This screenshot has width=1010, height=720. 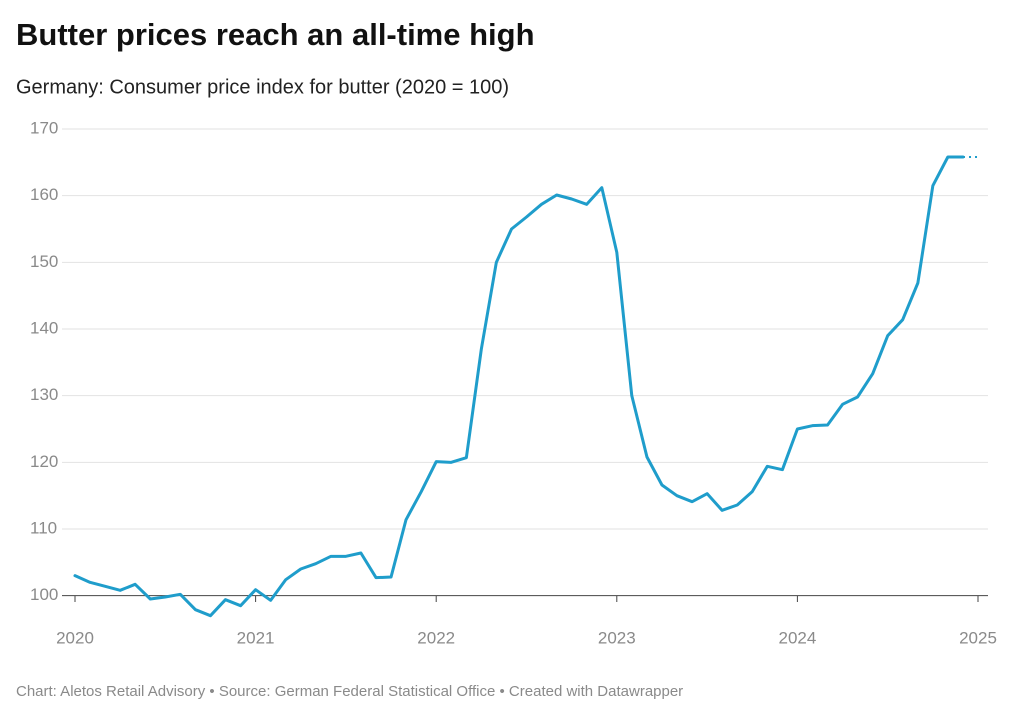 What do you see at coordinates (978, 637) in the screenshot?
I see `x-tick-label: 2025` at bounding box center [978, 637].